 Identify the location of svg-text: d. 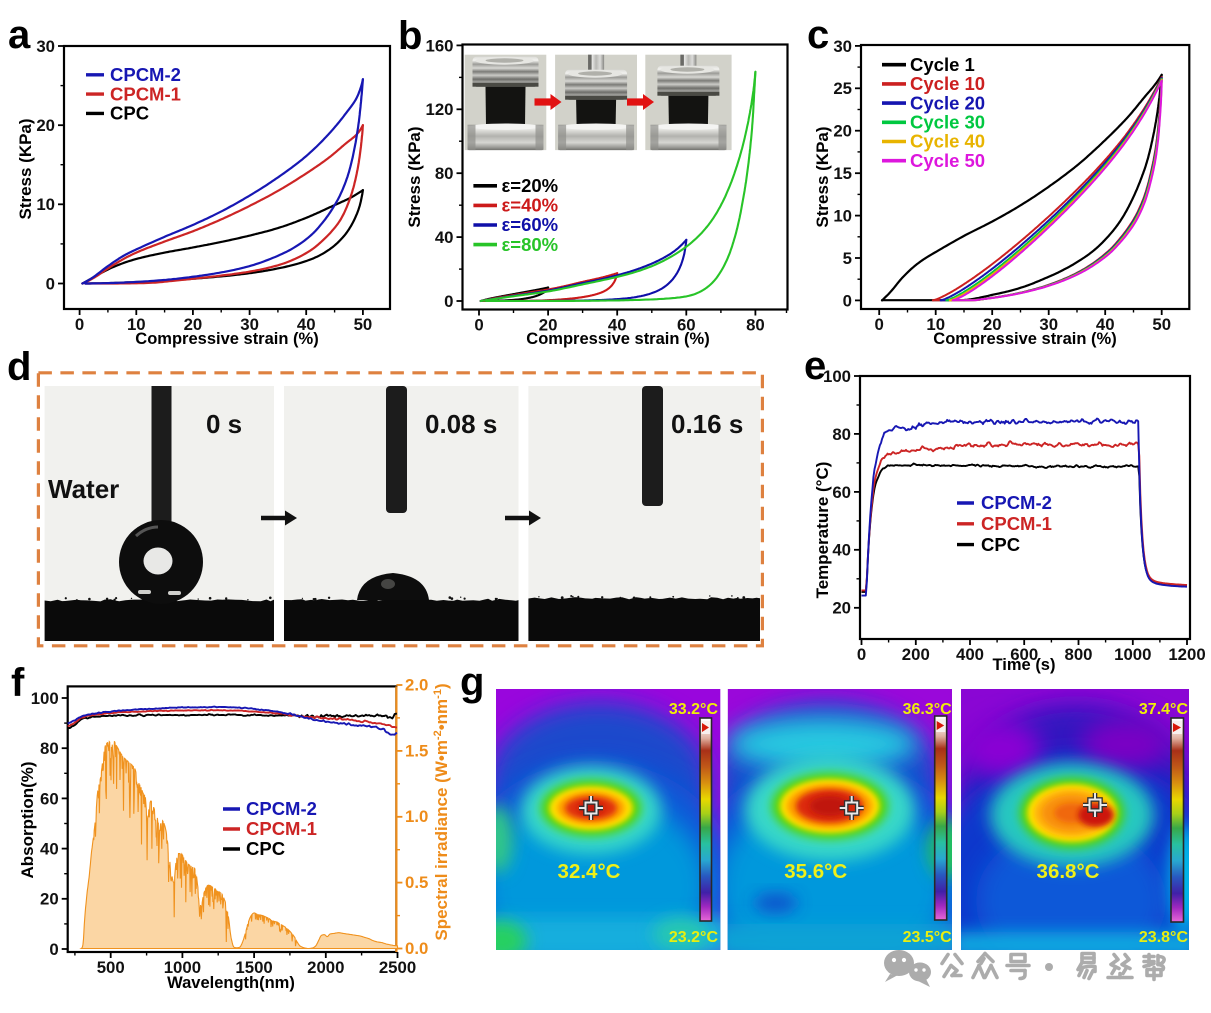
(19, 367).